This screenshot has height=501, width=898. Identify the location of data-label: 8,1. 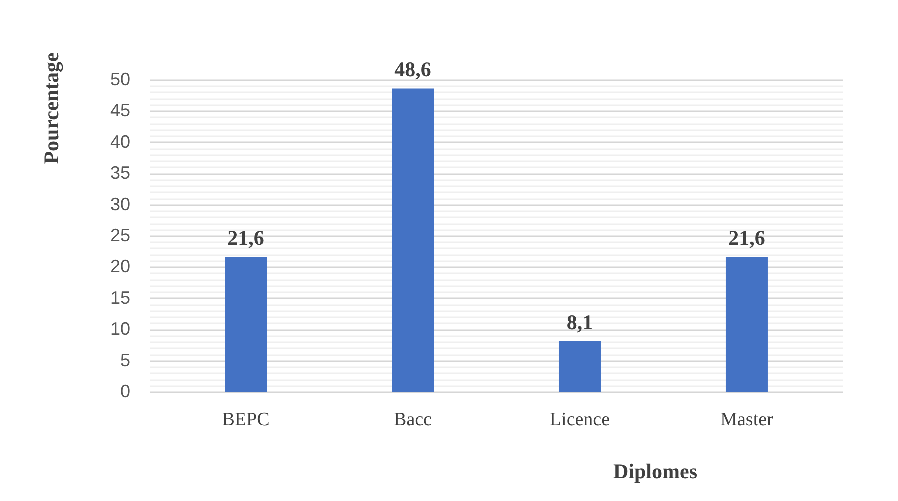
(580, 322).